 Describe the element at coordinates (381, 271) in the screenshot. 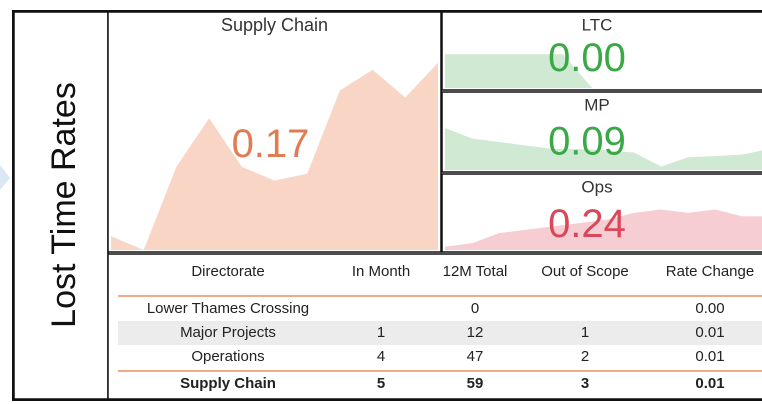

I see `column-header: In Month` at that location.